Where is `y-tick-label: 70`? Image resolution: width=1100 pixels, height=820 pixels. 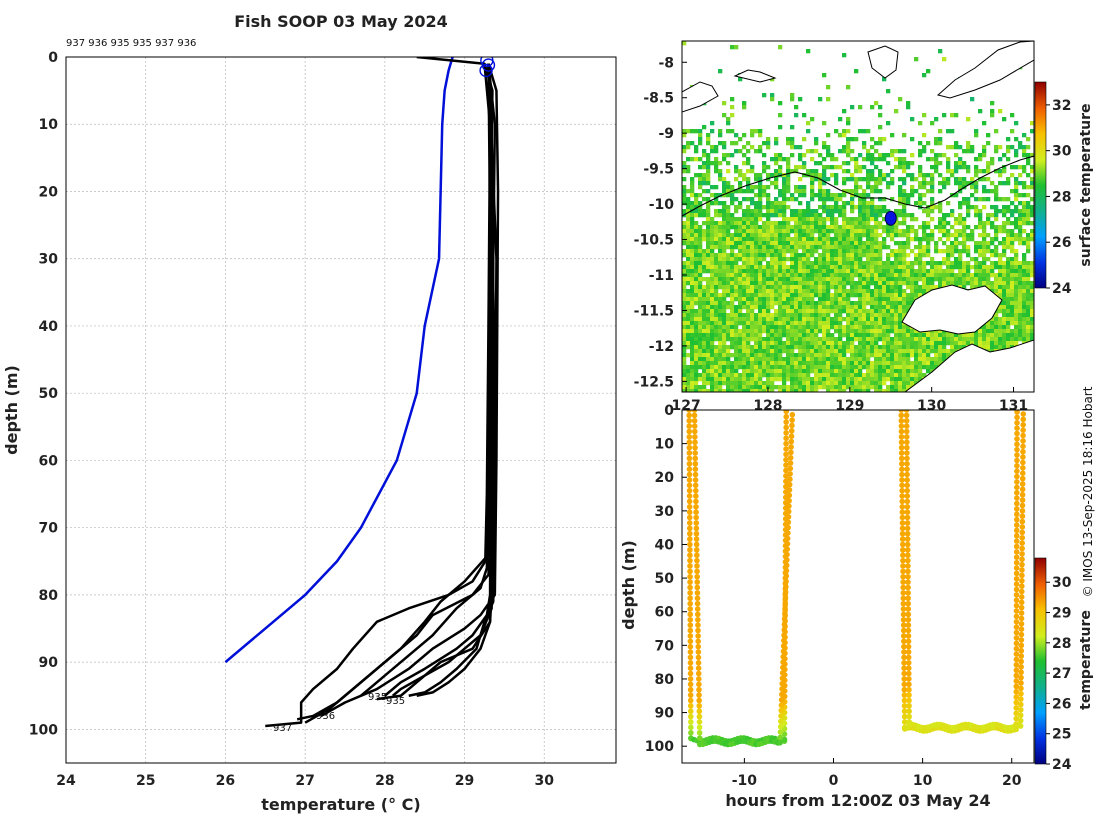 y-tick-label: 70 is located at coordinates (49, 529).